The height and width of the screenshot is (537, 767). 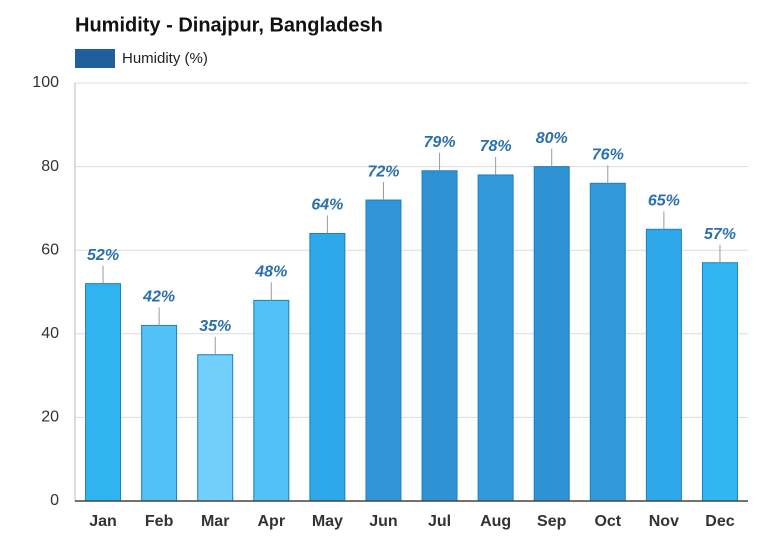 I want to click on y-tick-label: 60, so click(x=50, y=249).